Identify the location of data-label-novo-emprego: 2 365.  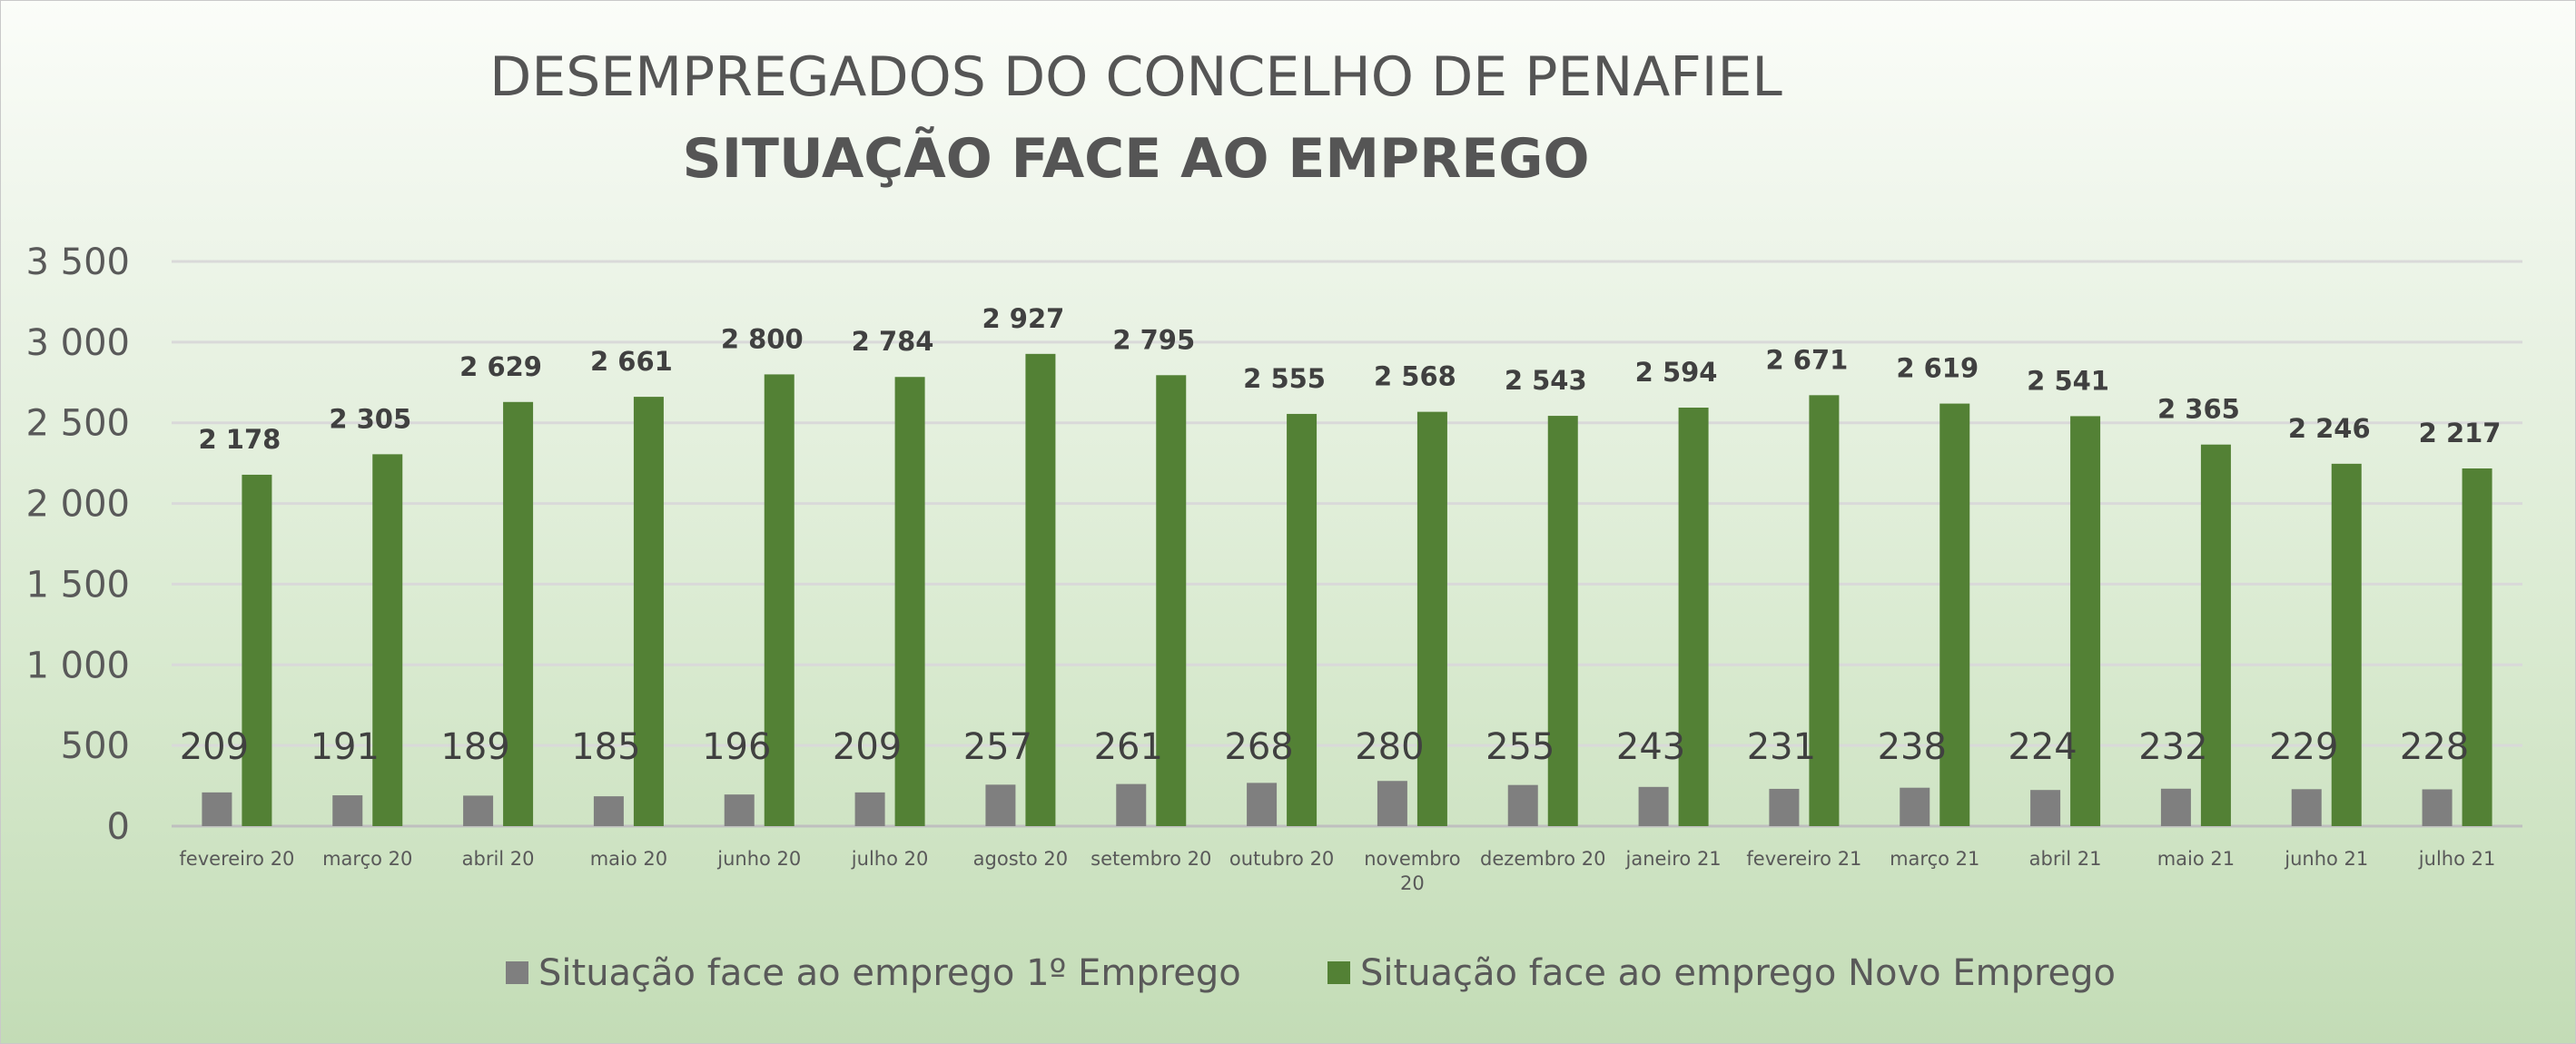
(2198, 409).